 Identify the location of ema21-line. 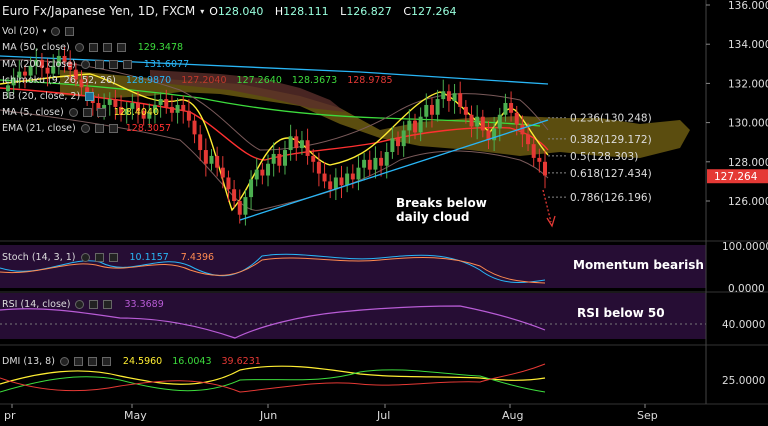
(274, 124).